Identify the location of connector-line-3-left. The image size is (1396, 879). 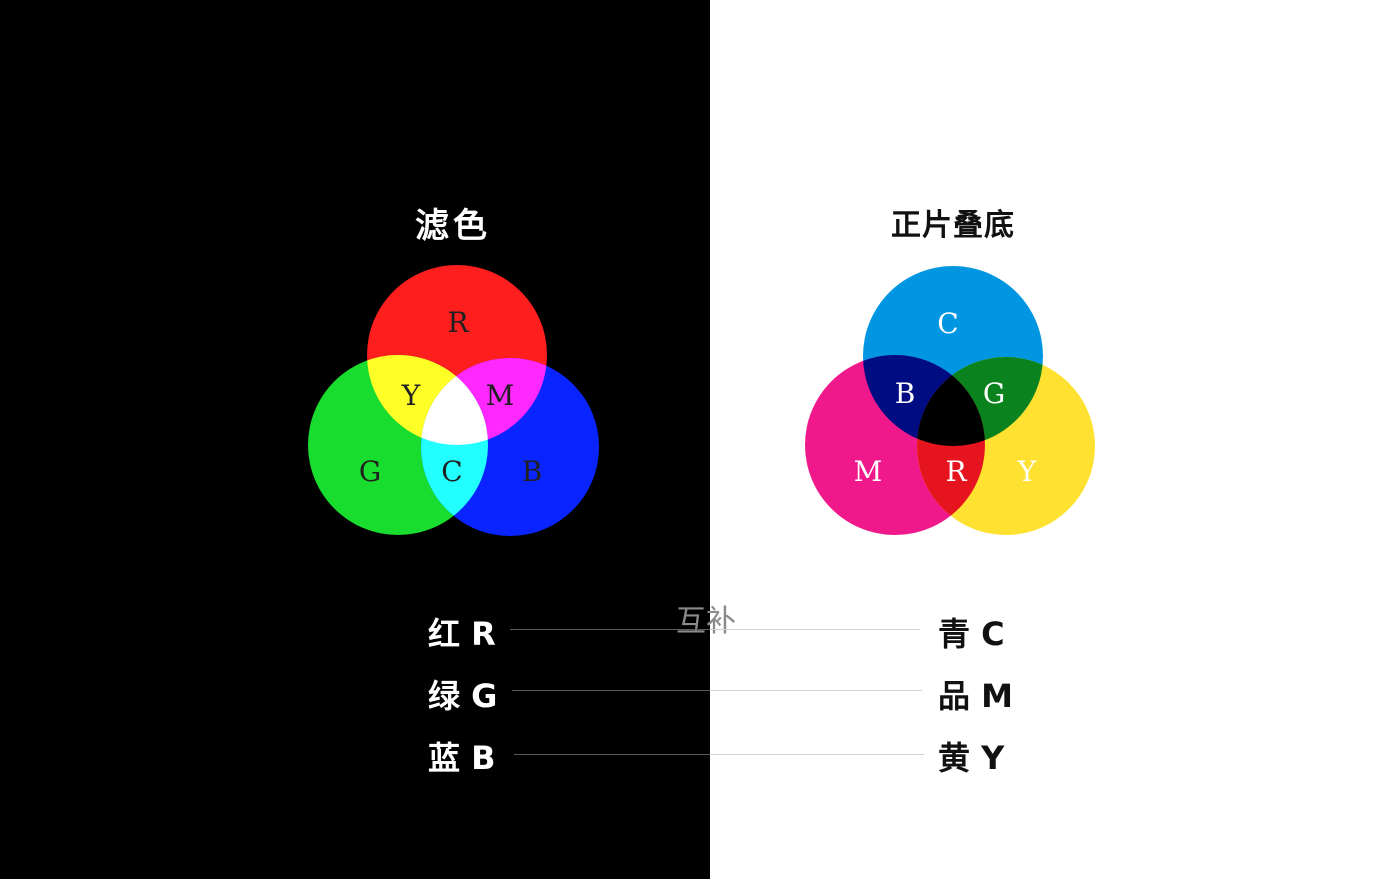
(612, 754).